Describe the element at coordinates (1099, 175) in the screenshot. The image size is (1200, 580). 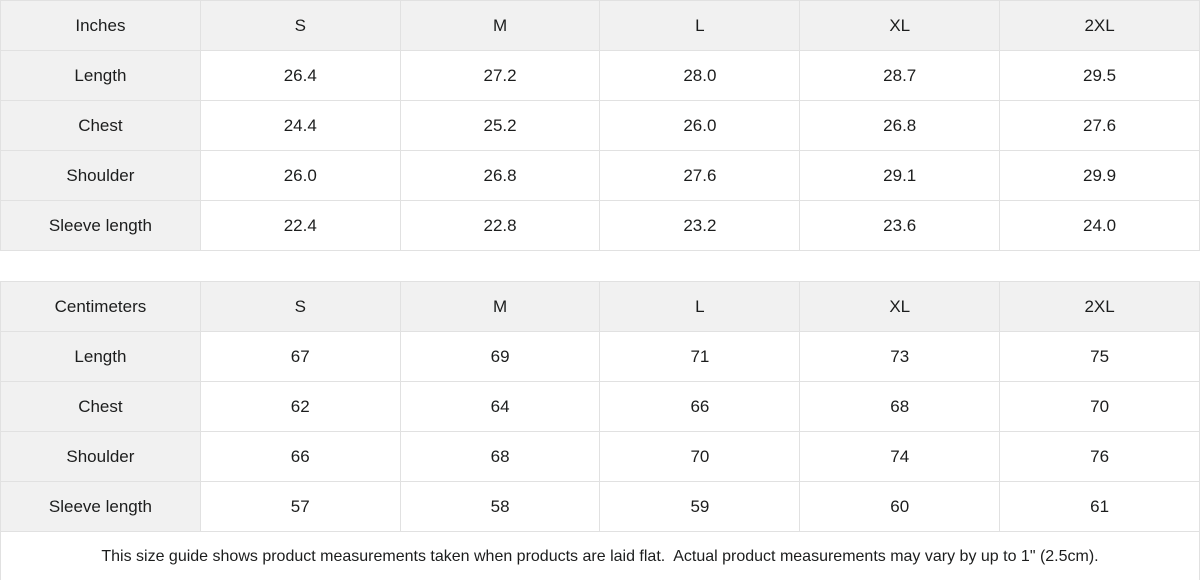
I see `measurement-value: 29.9` at that location.